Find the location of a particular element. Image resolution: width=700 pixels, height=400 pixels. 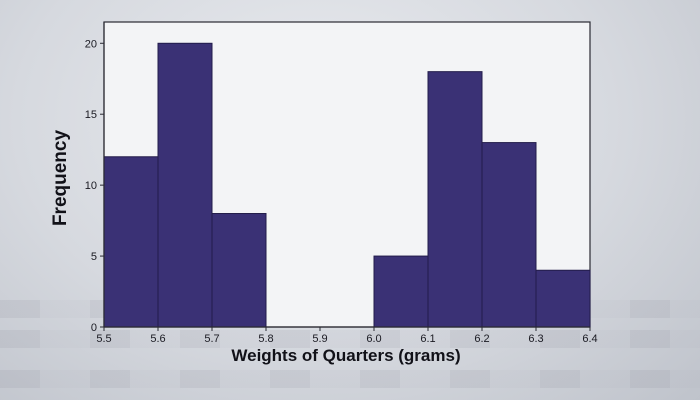

x-tick-label: 6.3 is located at coordinates (535, 339).